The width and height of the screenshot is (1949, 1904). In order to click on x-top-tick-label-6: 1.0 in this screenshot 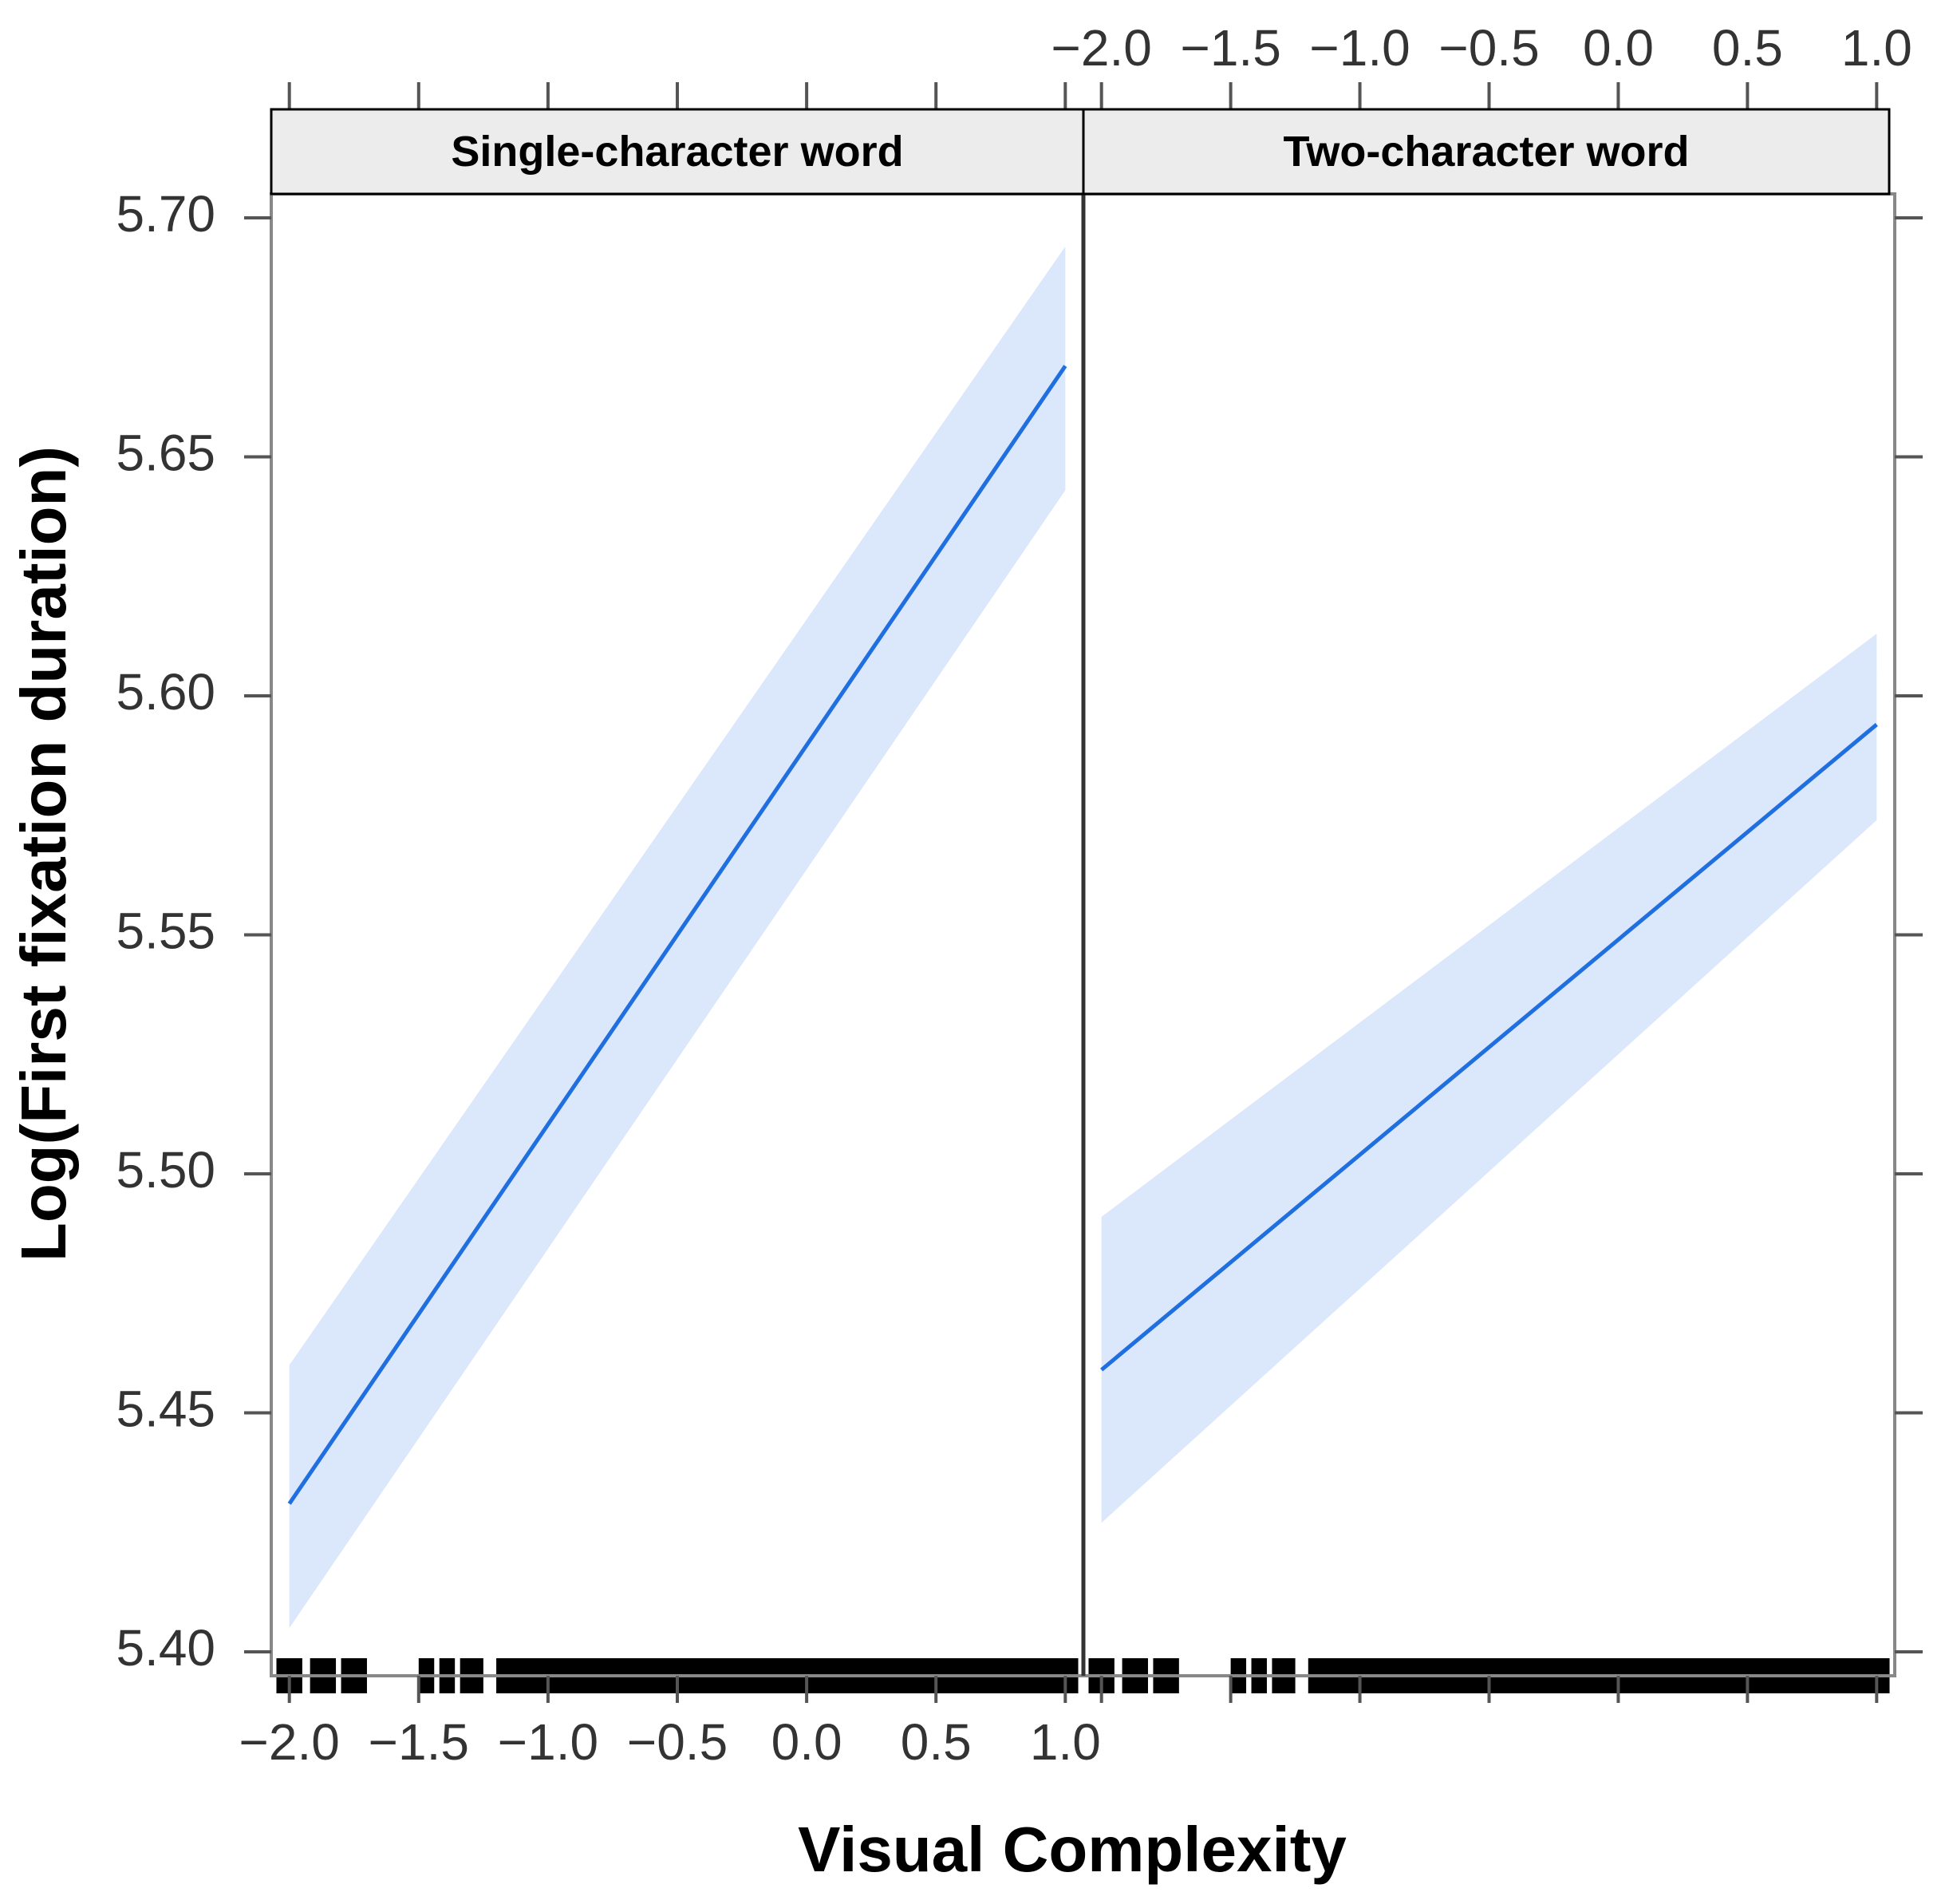, I will do `click(1876, 48)`.